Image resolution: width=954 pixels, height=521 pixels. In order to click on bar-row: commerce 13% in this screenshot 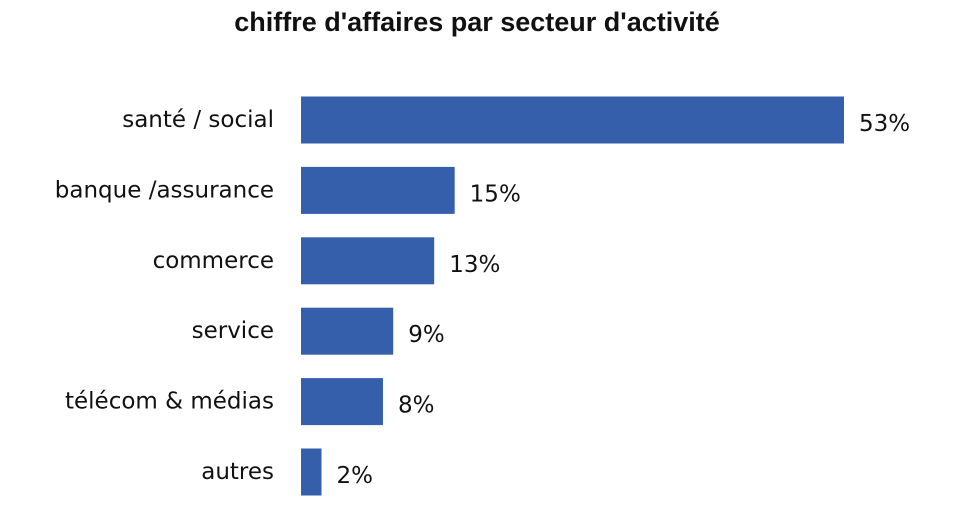, I will do `click(326, 261)`.